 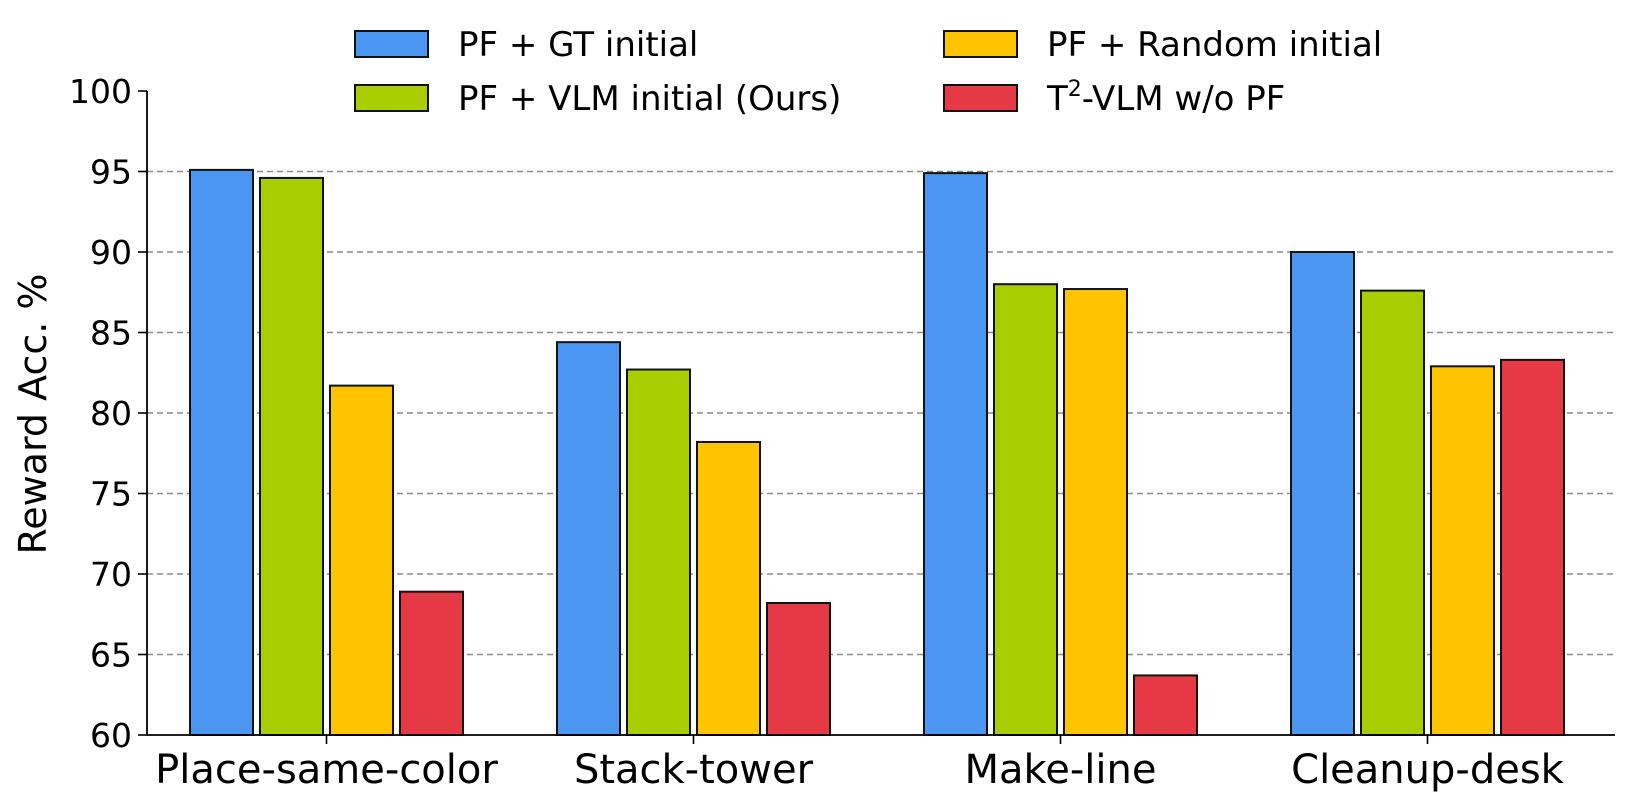 I want to click on legend-label: PF + Random initial, so click(x=1214, y=45).